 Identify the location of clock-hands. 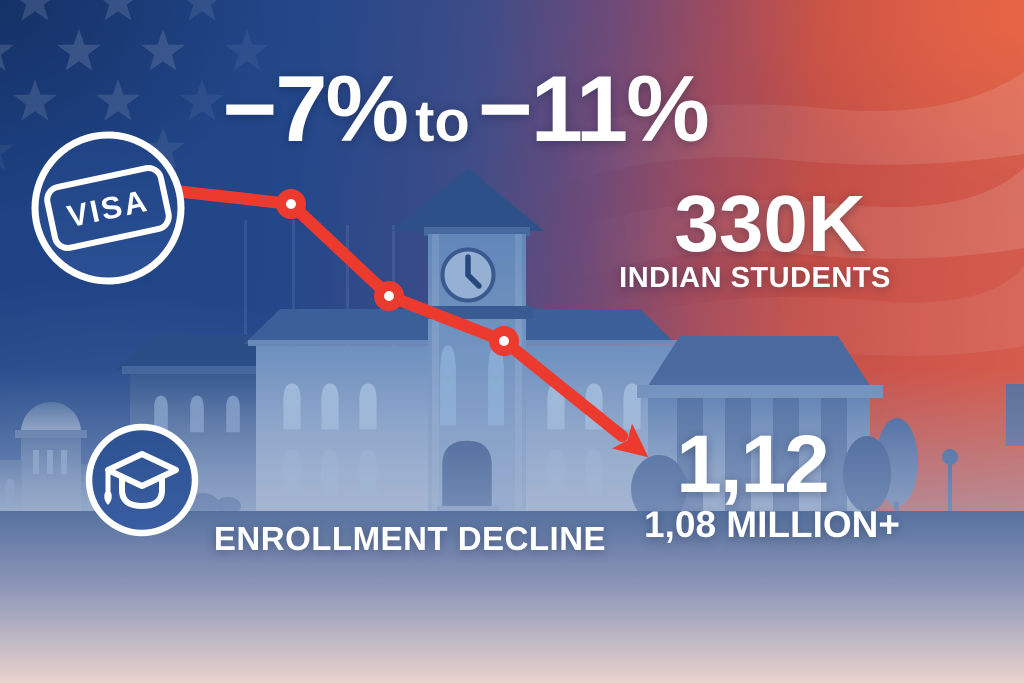
(473, 271).